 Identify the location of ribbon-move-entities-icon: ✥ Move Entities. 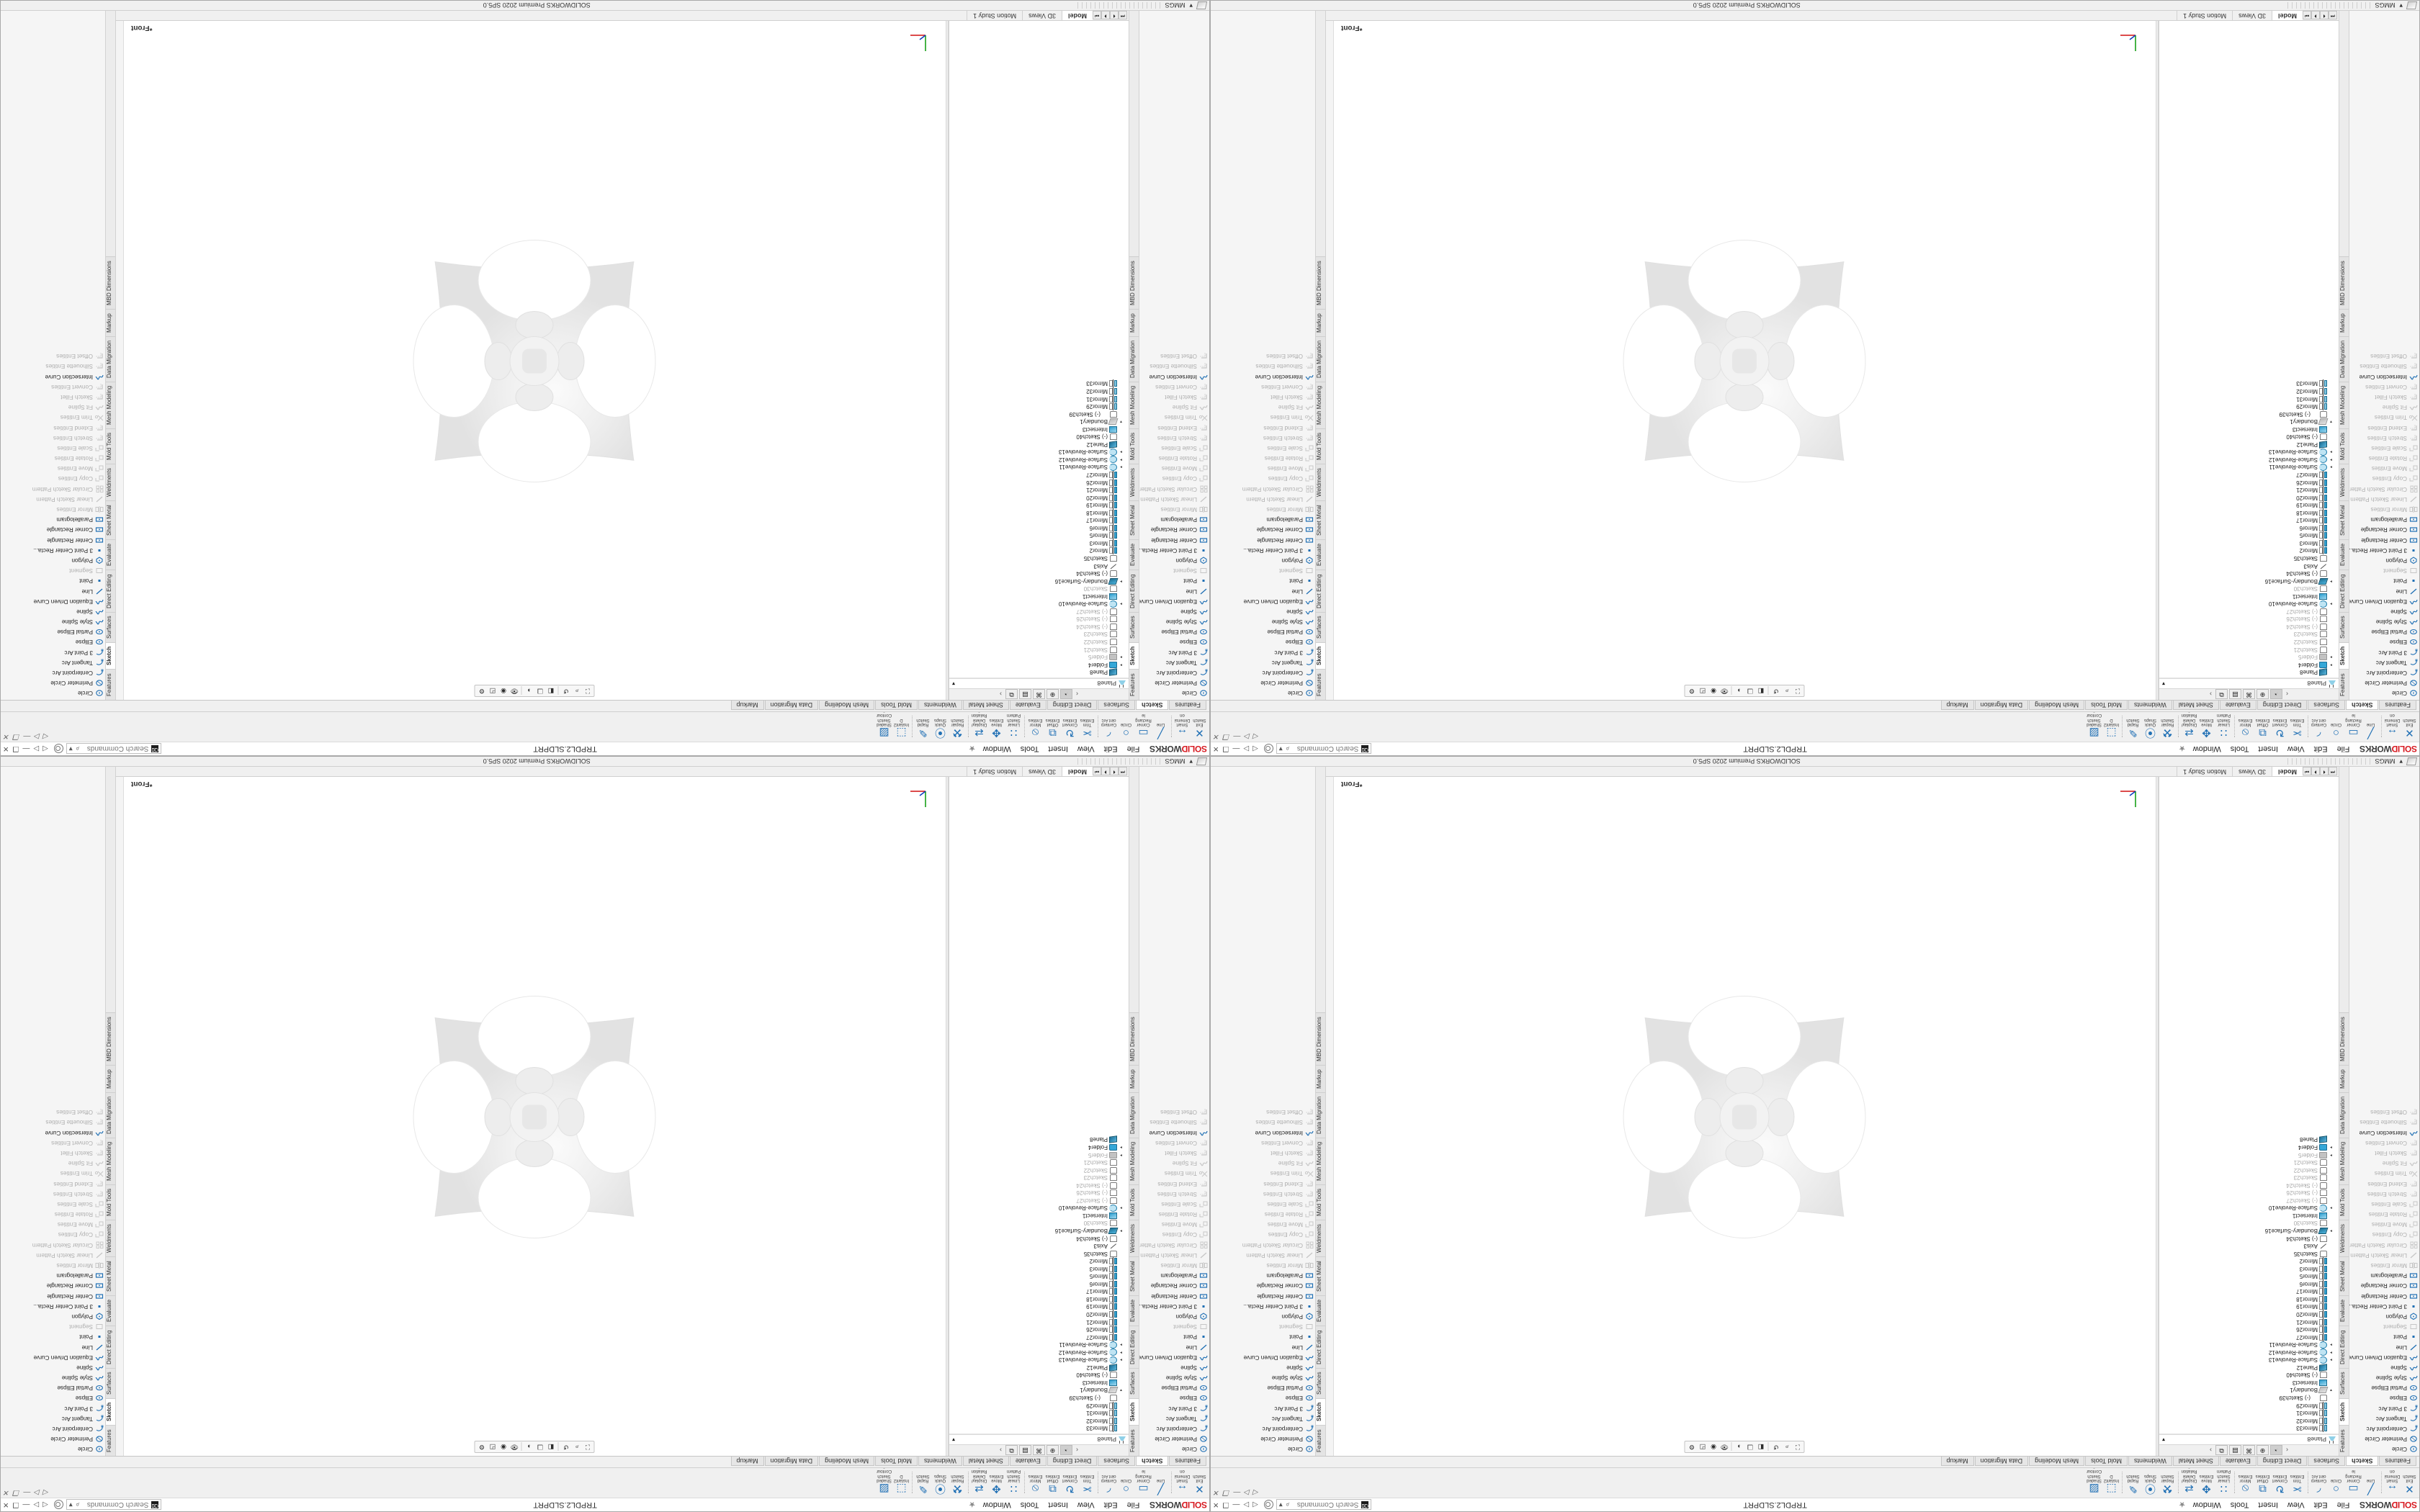
(996, 727).